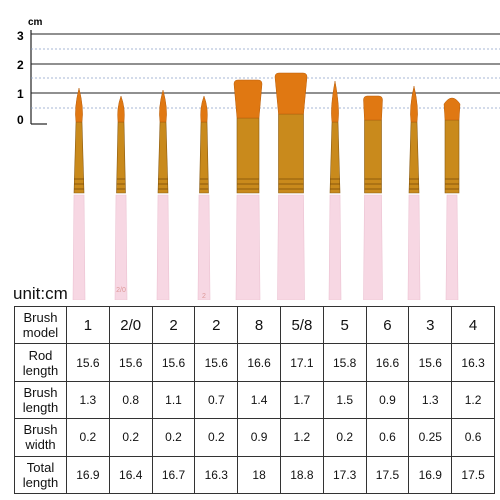 This screenshot has width=500, height=500. I want to click on row-header: Brush width, so click(40, 437).